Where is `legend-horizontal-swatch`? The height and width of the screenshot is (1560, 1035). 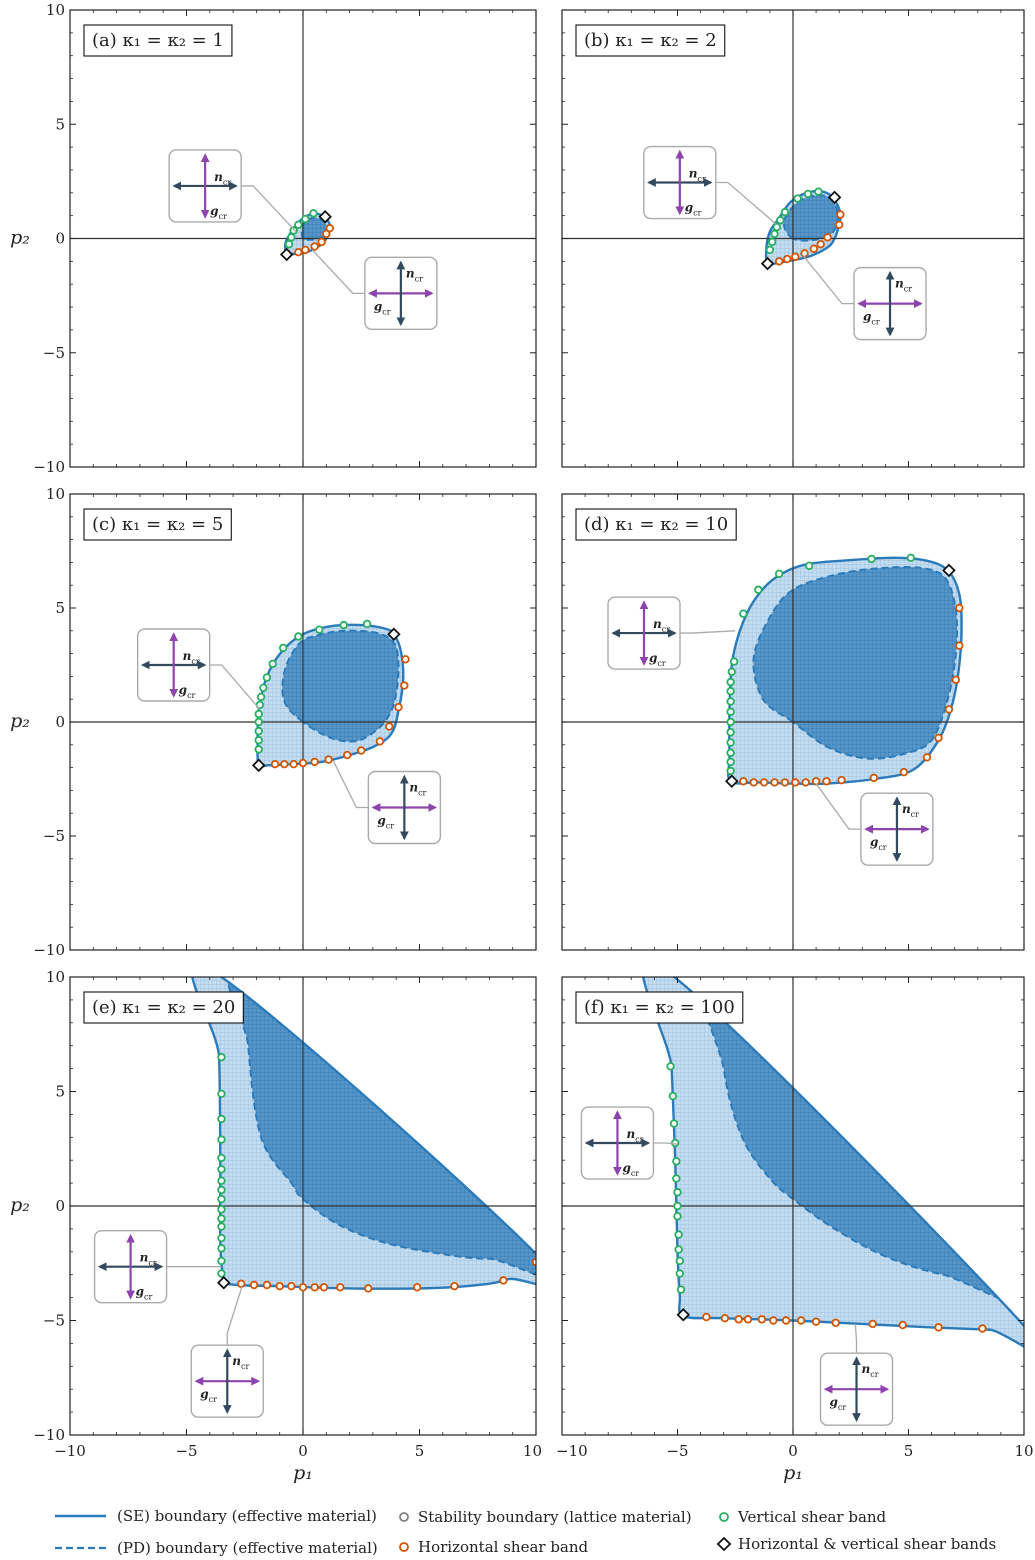
legend-horizontal-swatch is located at coordinates (404, 1547).